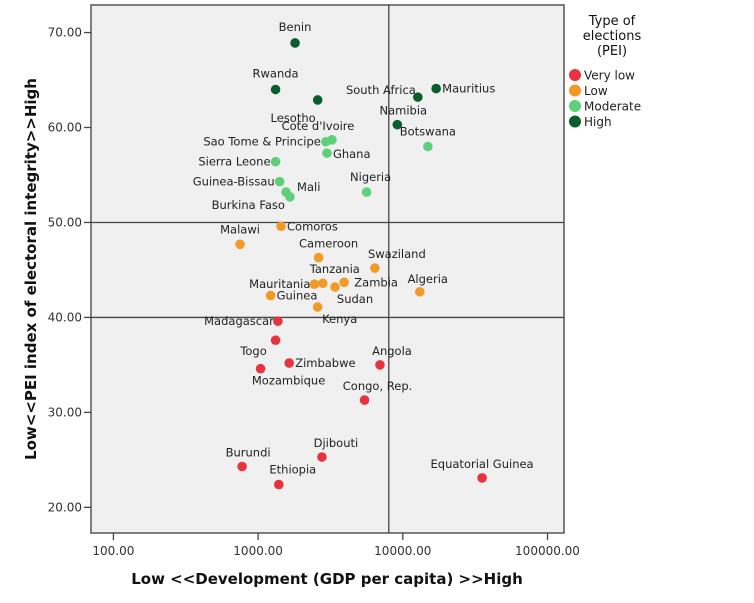 The height and width of the screenshot is (603, 754). I want to click on data-label: Sierra Leone, so click(234, 162).